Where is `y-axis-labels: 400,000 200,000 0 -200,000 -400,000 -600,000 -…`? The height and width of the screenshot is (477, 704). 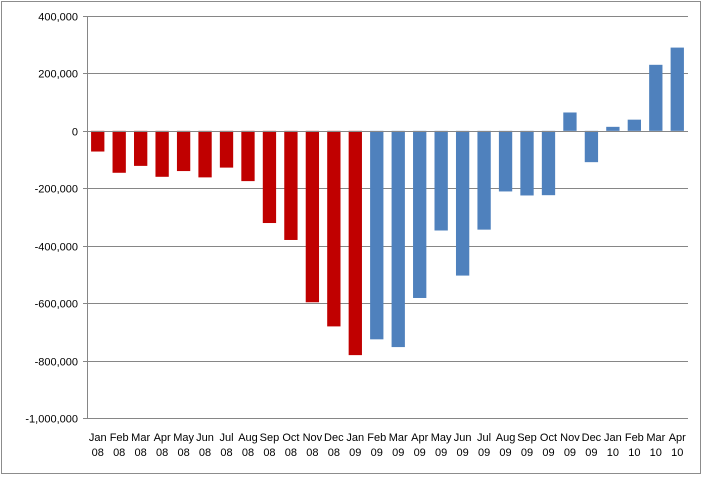 y-axis-labels: 400,000 200,000 0 -200,000 -400,000 -600,000 -… is located at coordinates (51, 219).